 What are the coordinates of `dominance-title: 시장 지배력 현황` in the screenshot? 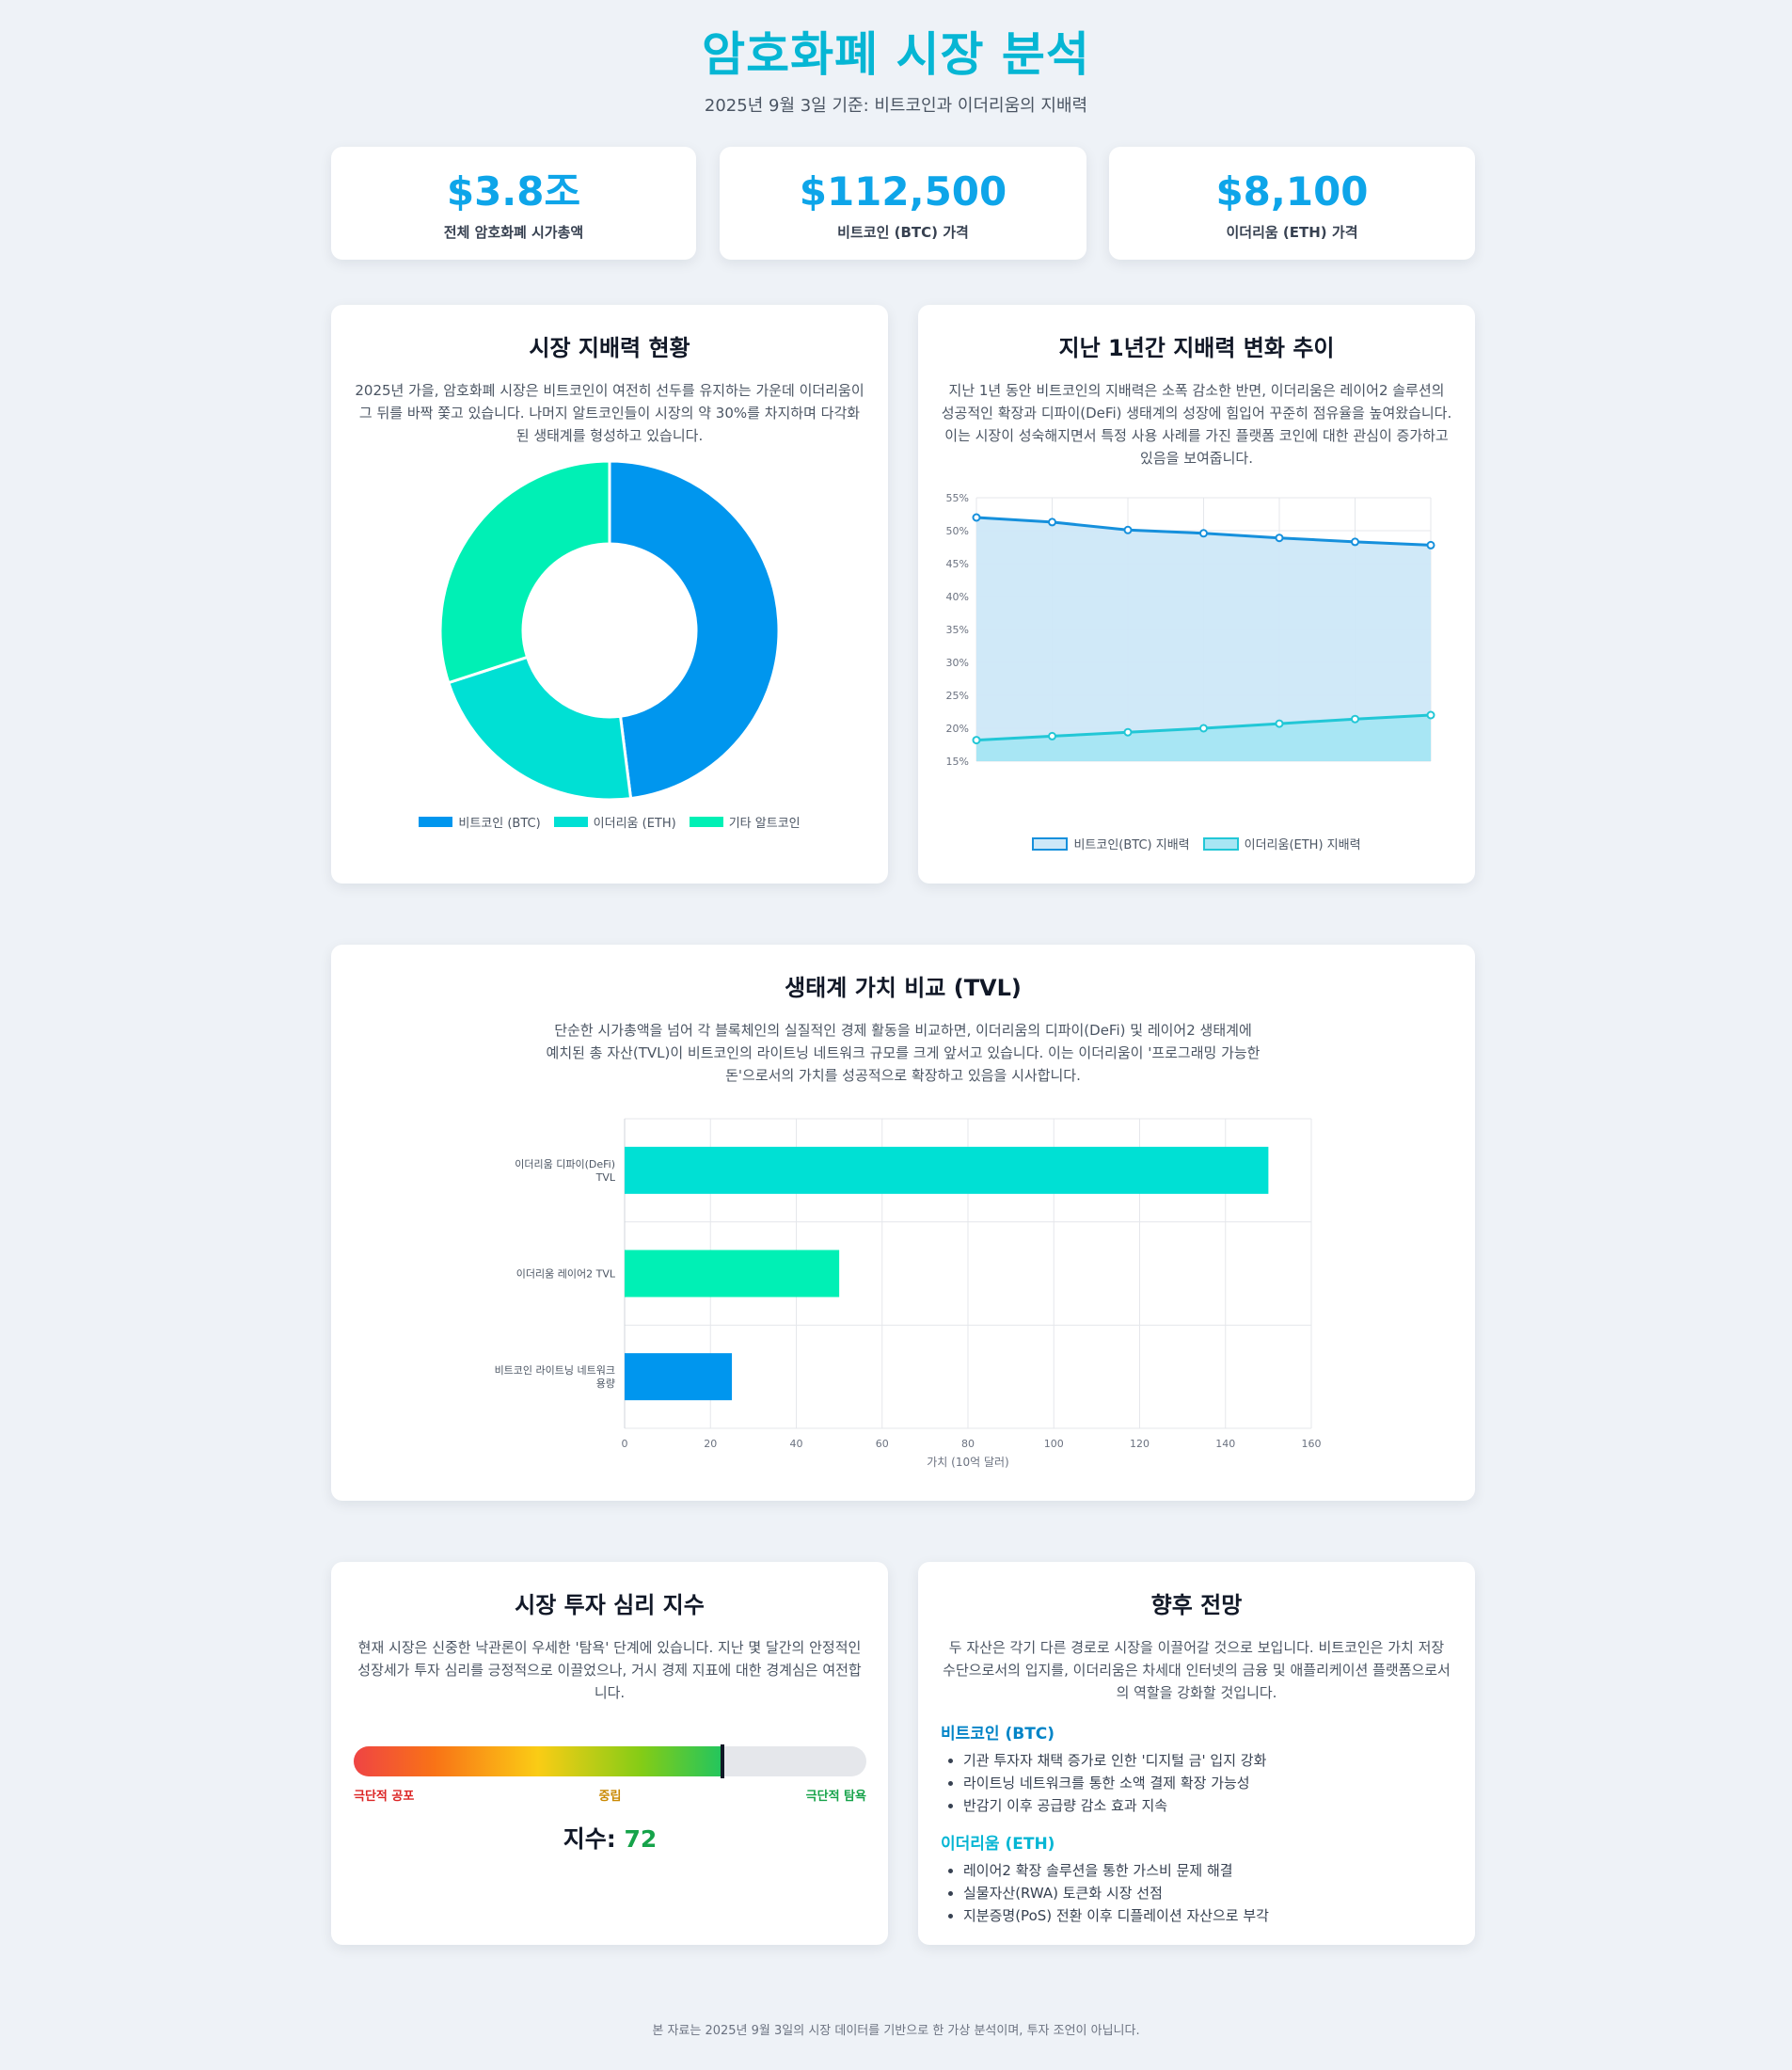 It's located at (610, 348).